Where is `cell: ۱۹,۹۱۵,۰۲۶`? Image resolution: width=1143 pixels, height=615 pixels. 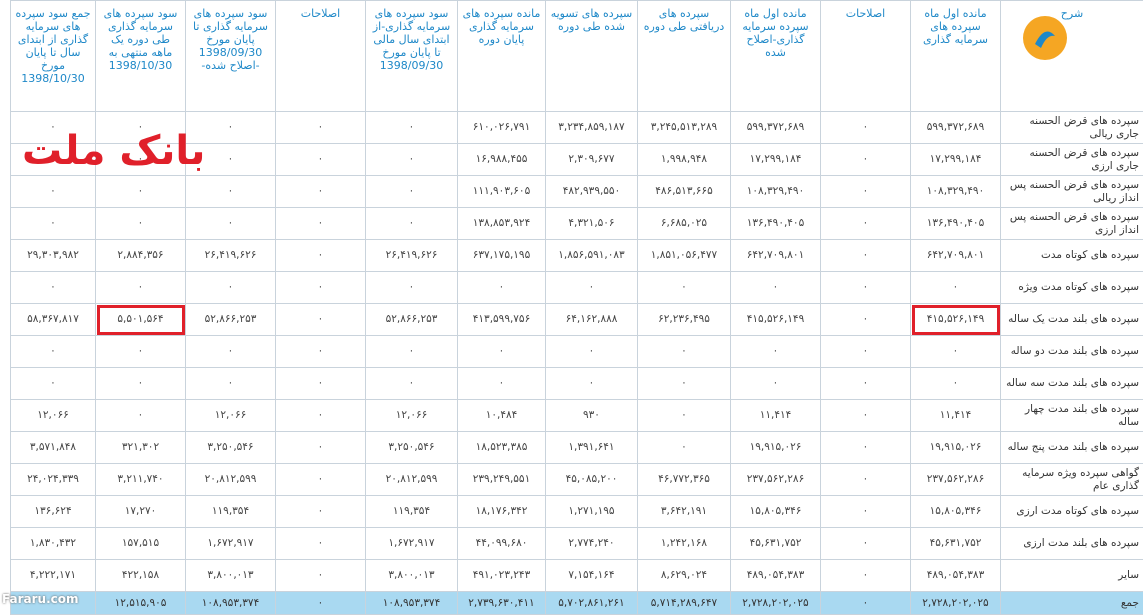 cell: ۱۹,۹۱۵,۰۲۶ is located at coordinates (776, 448).